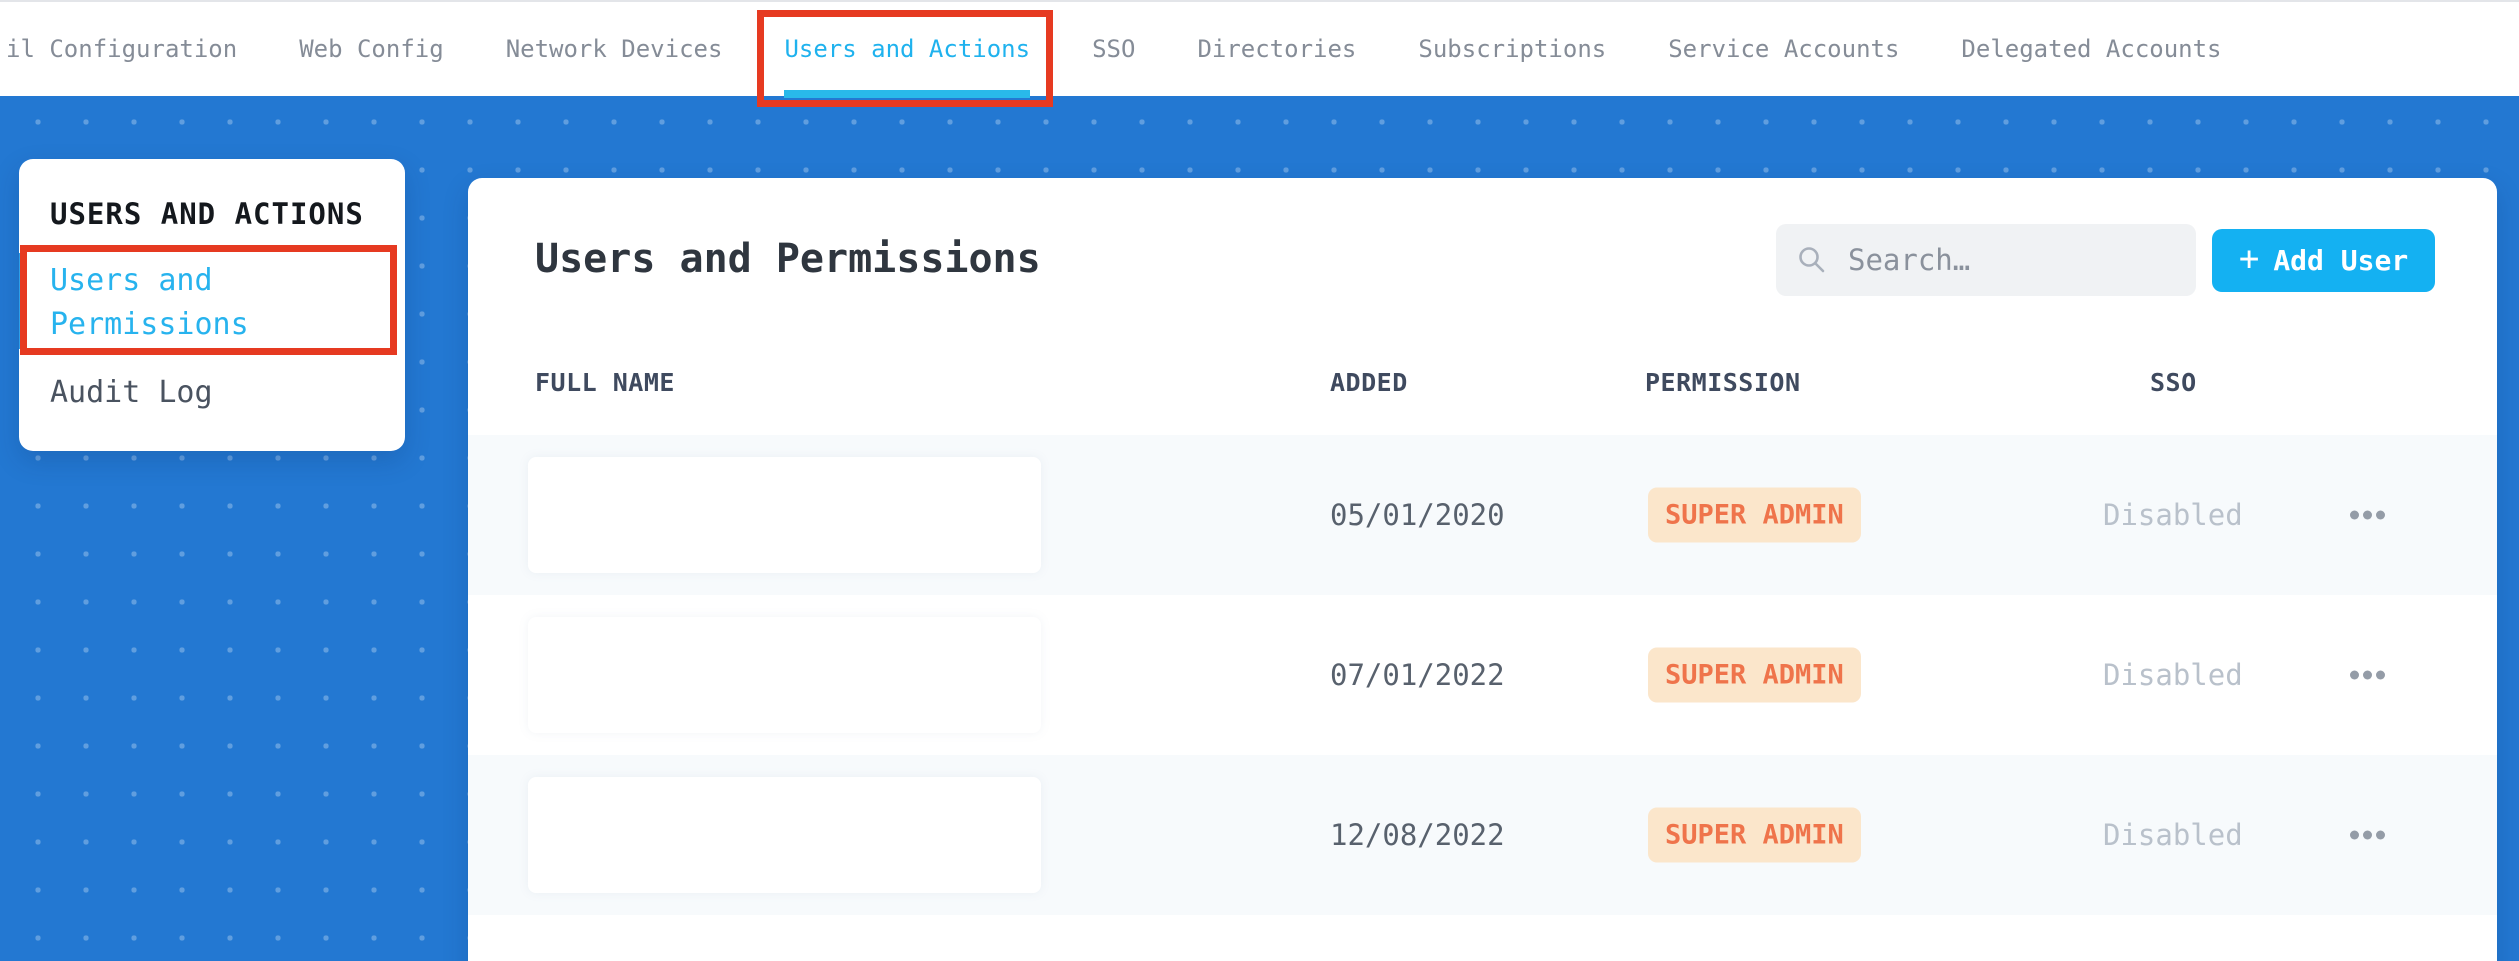  Describe the element at coordinates (1417, 835) in the screenshot. I see `added-date: 12/08/2022` at that location.